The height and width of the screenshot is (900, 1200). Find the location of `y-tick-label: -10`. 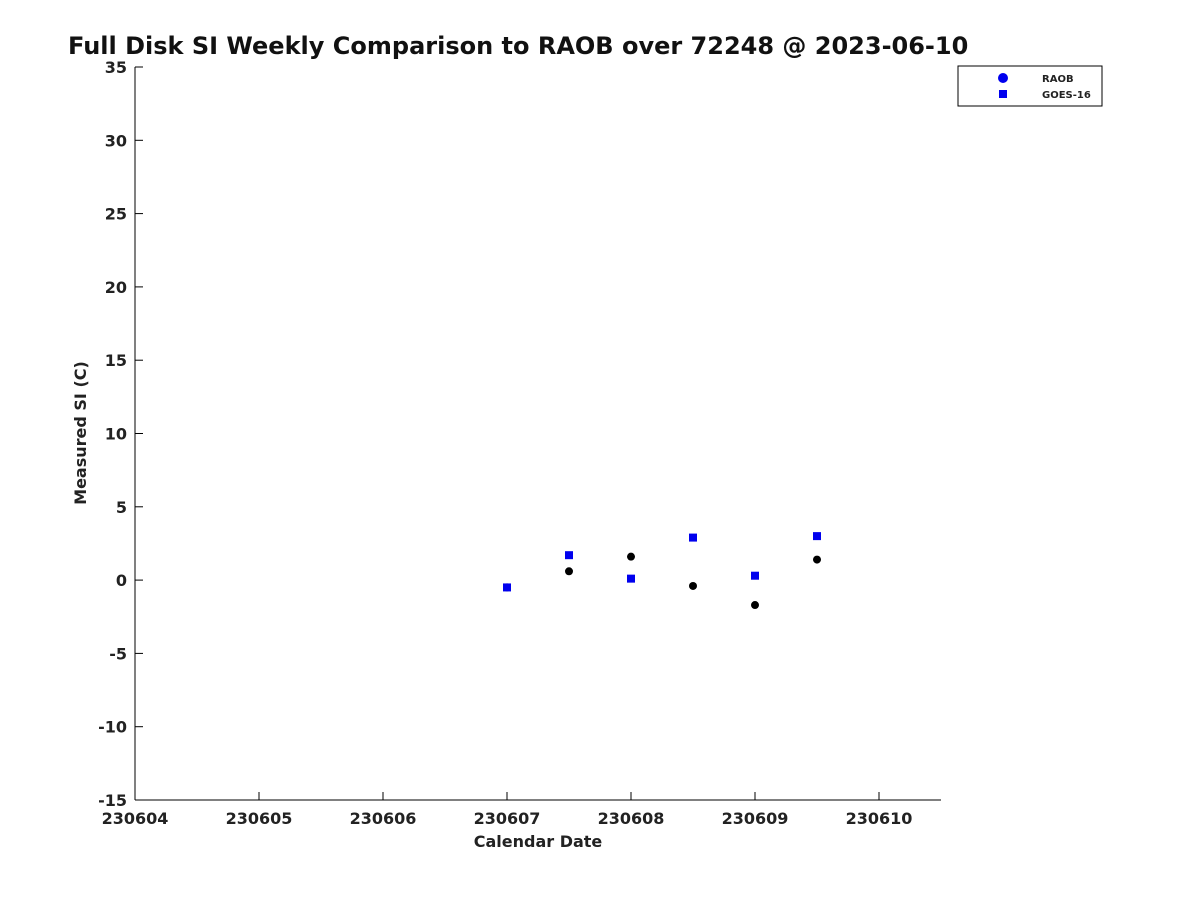

y-tick-label: -10 is located at coordinates (112, 727).